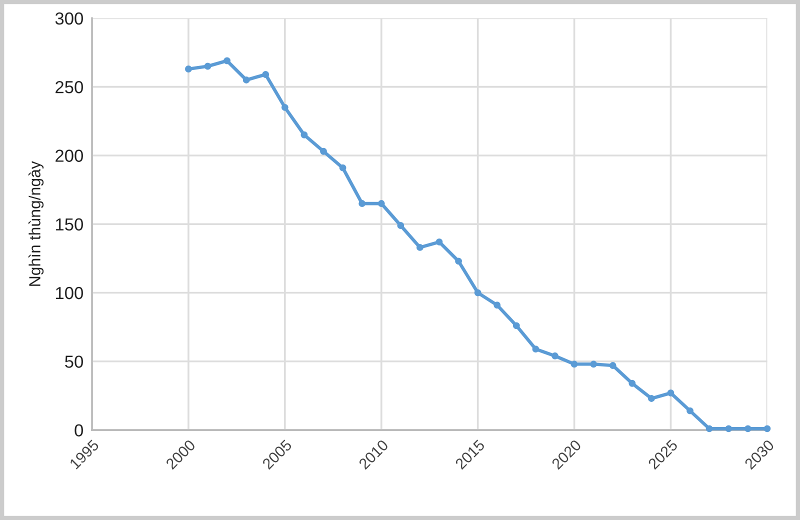 The width and height of the screenshot is (800, 520). What do you see at coordinates (69, 293) in the screenshot?
I see `y-tick-label: 100` at bounding box center [69, 293].